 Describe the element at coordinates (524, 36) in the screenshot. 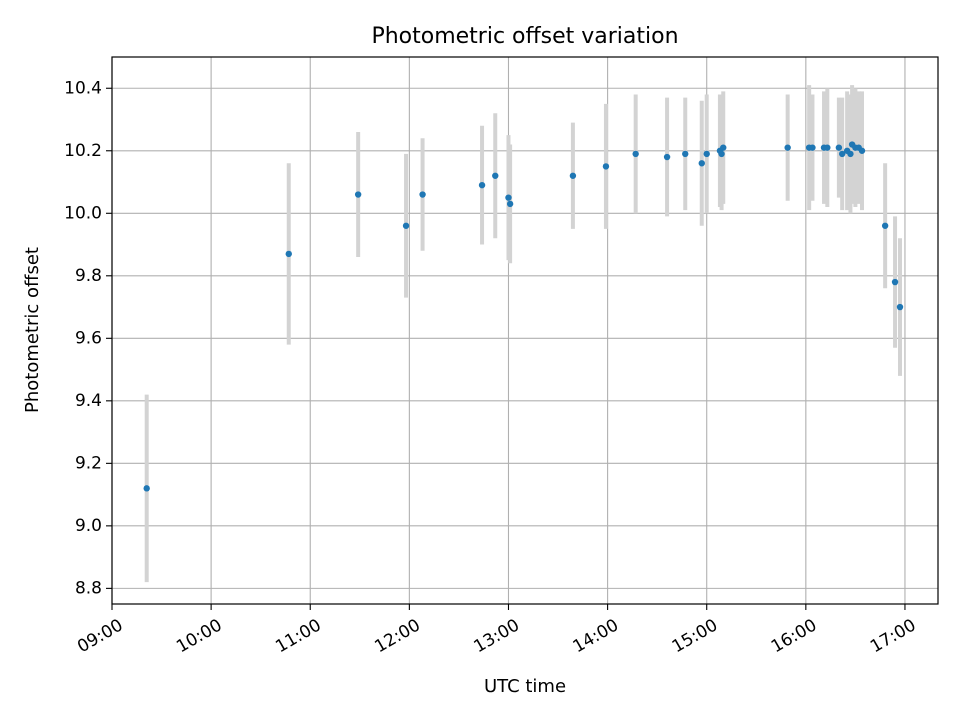

I see `chart-title: Photometric offset variation` at that location.